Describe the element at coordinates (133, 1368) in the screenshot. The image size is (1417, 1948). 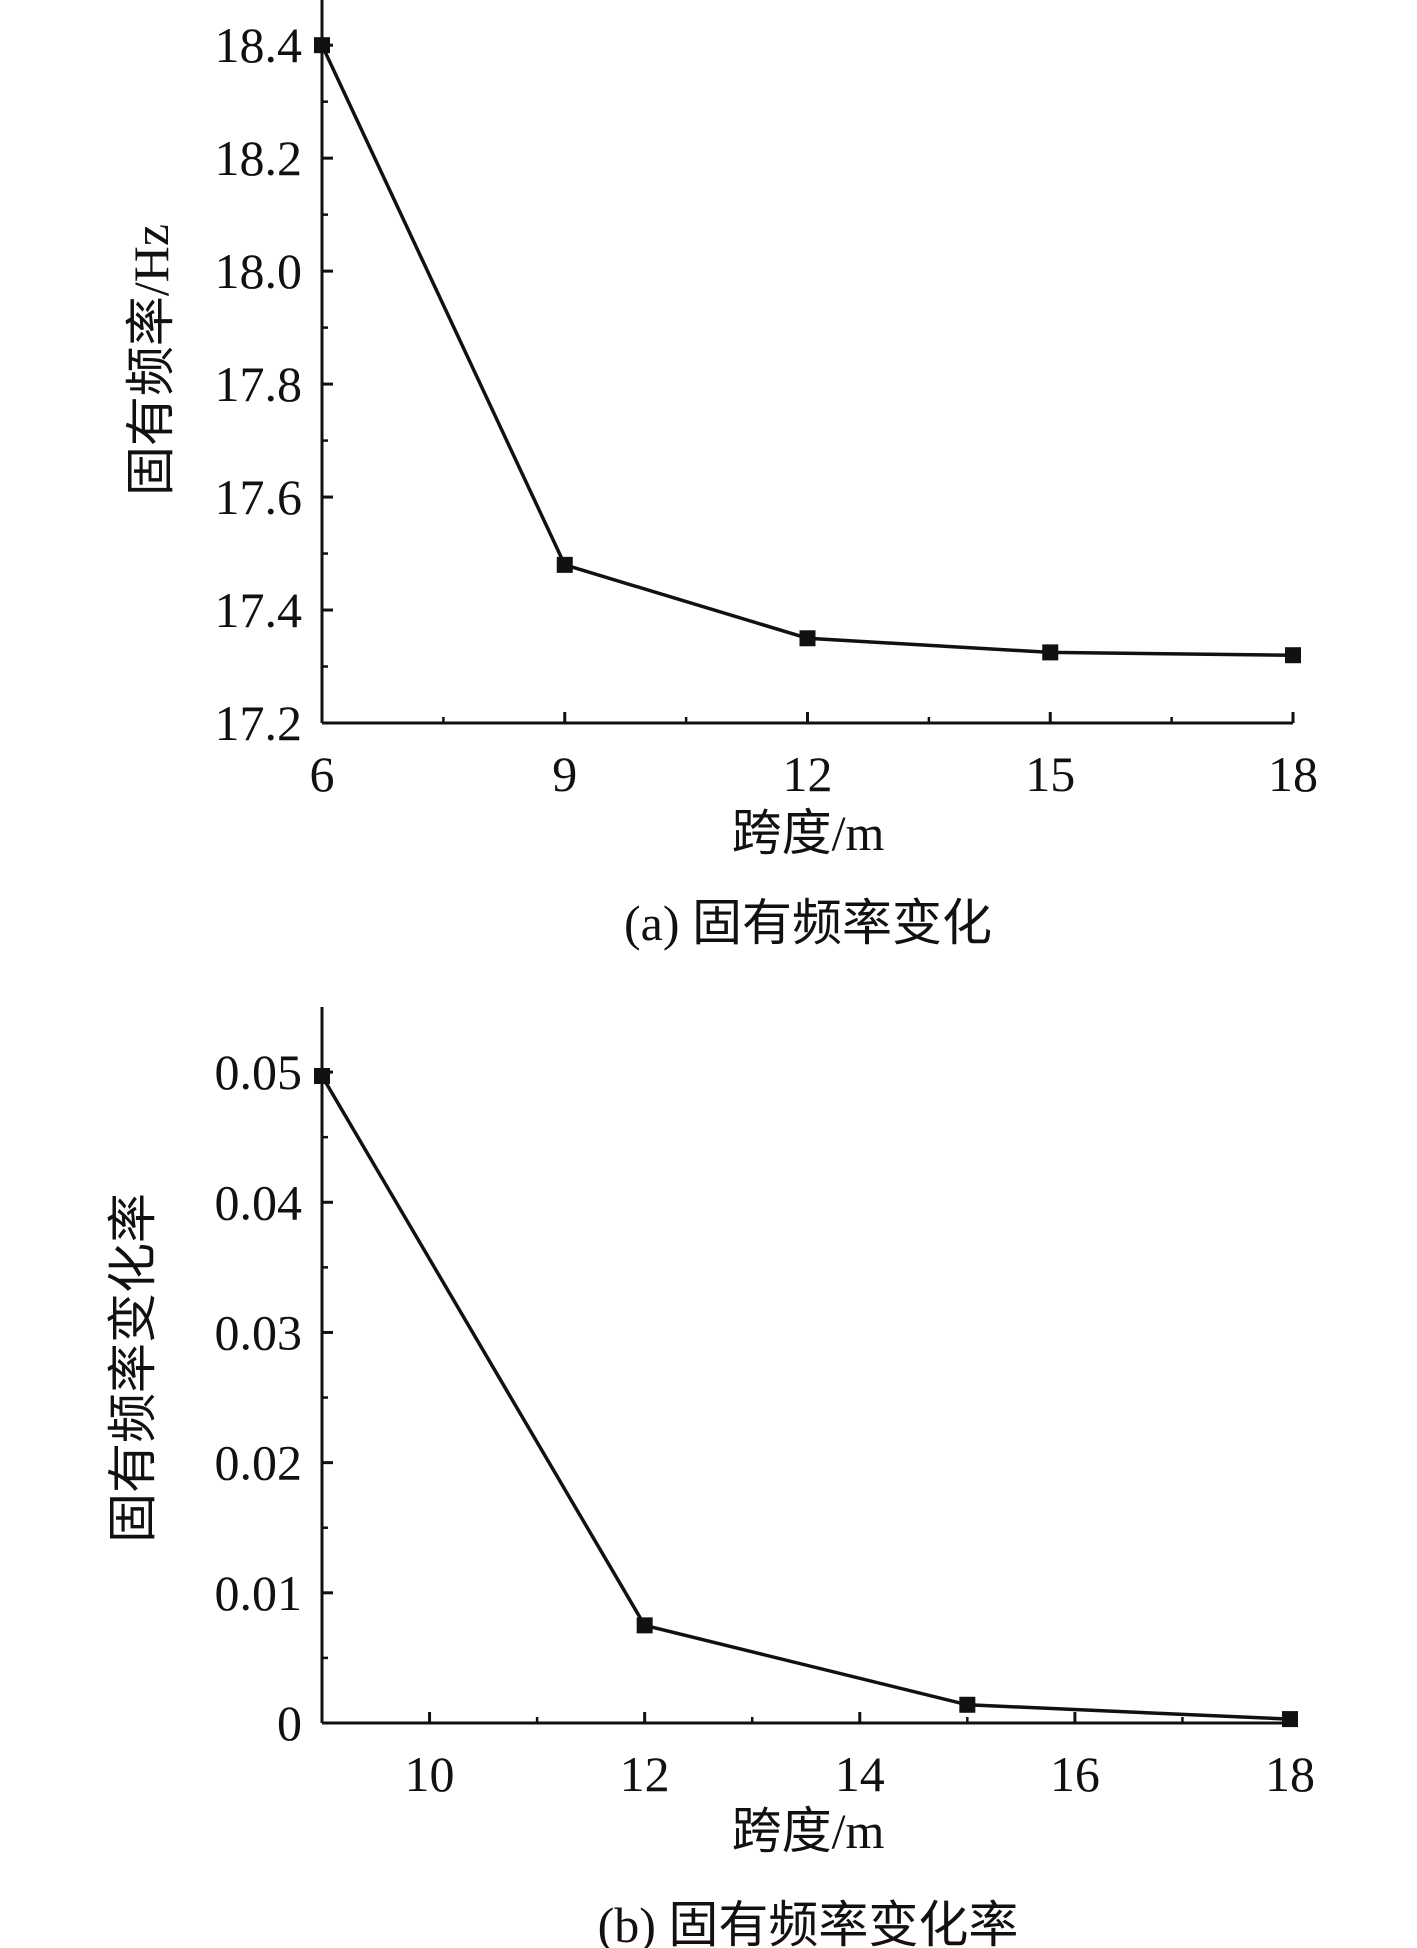
I see `panel-b-y-axis-label: 固有频率变化率` at that location.